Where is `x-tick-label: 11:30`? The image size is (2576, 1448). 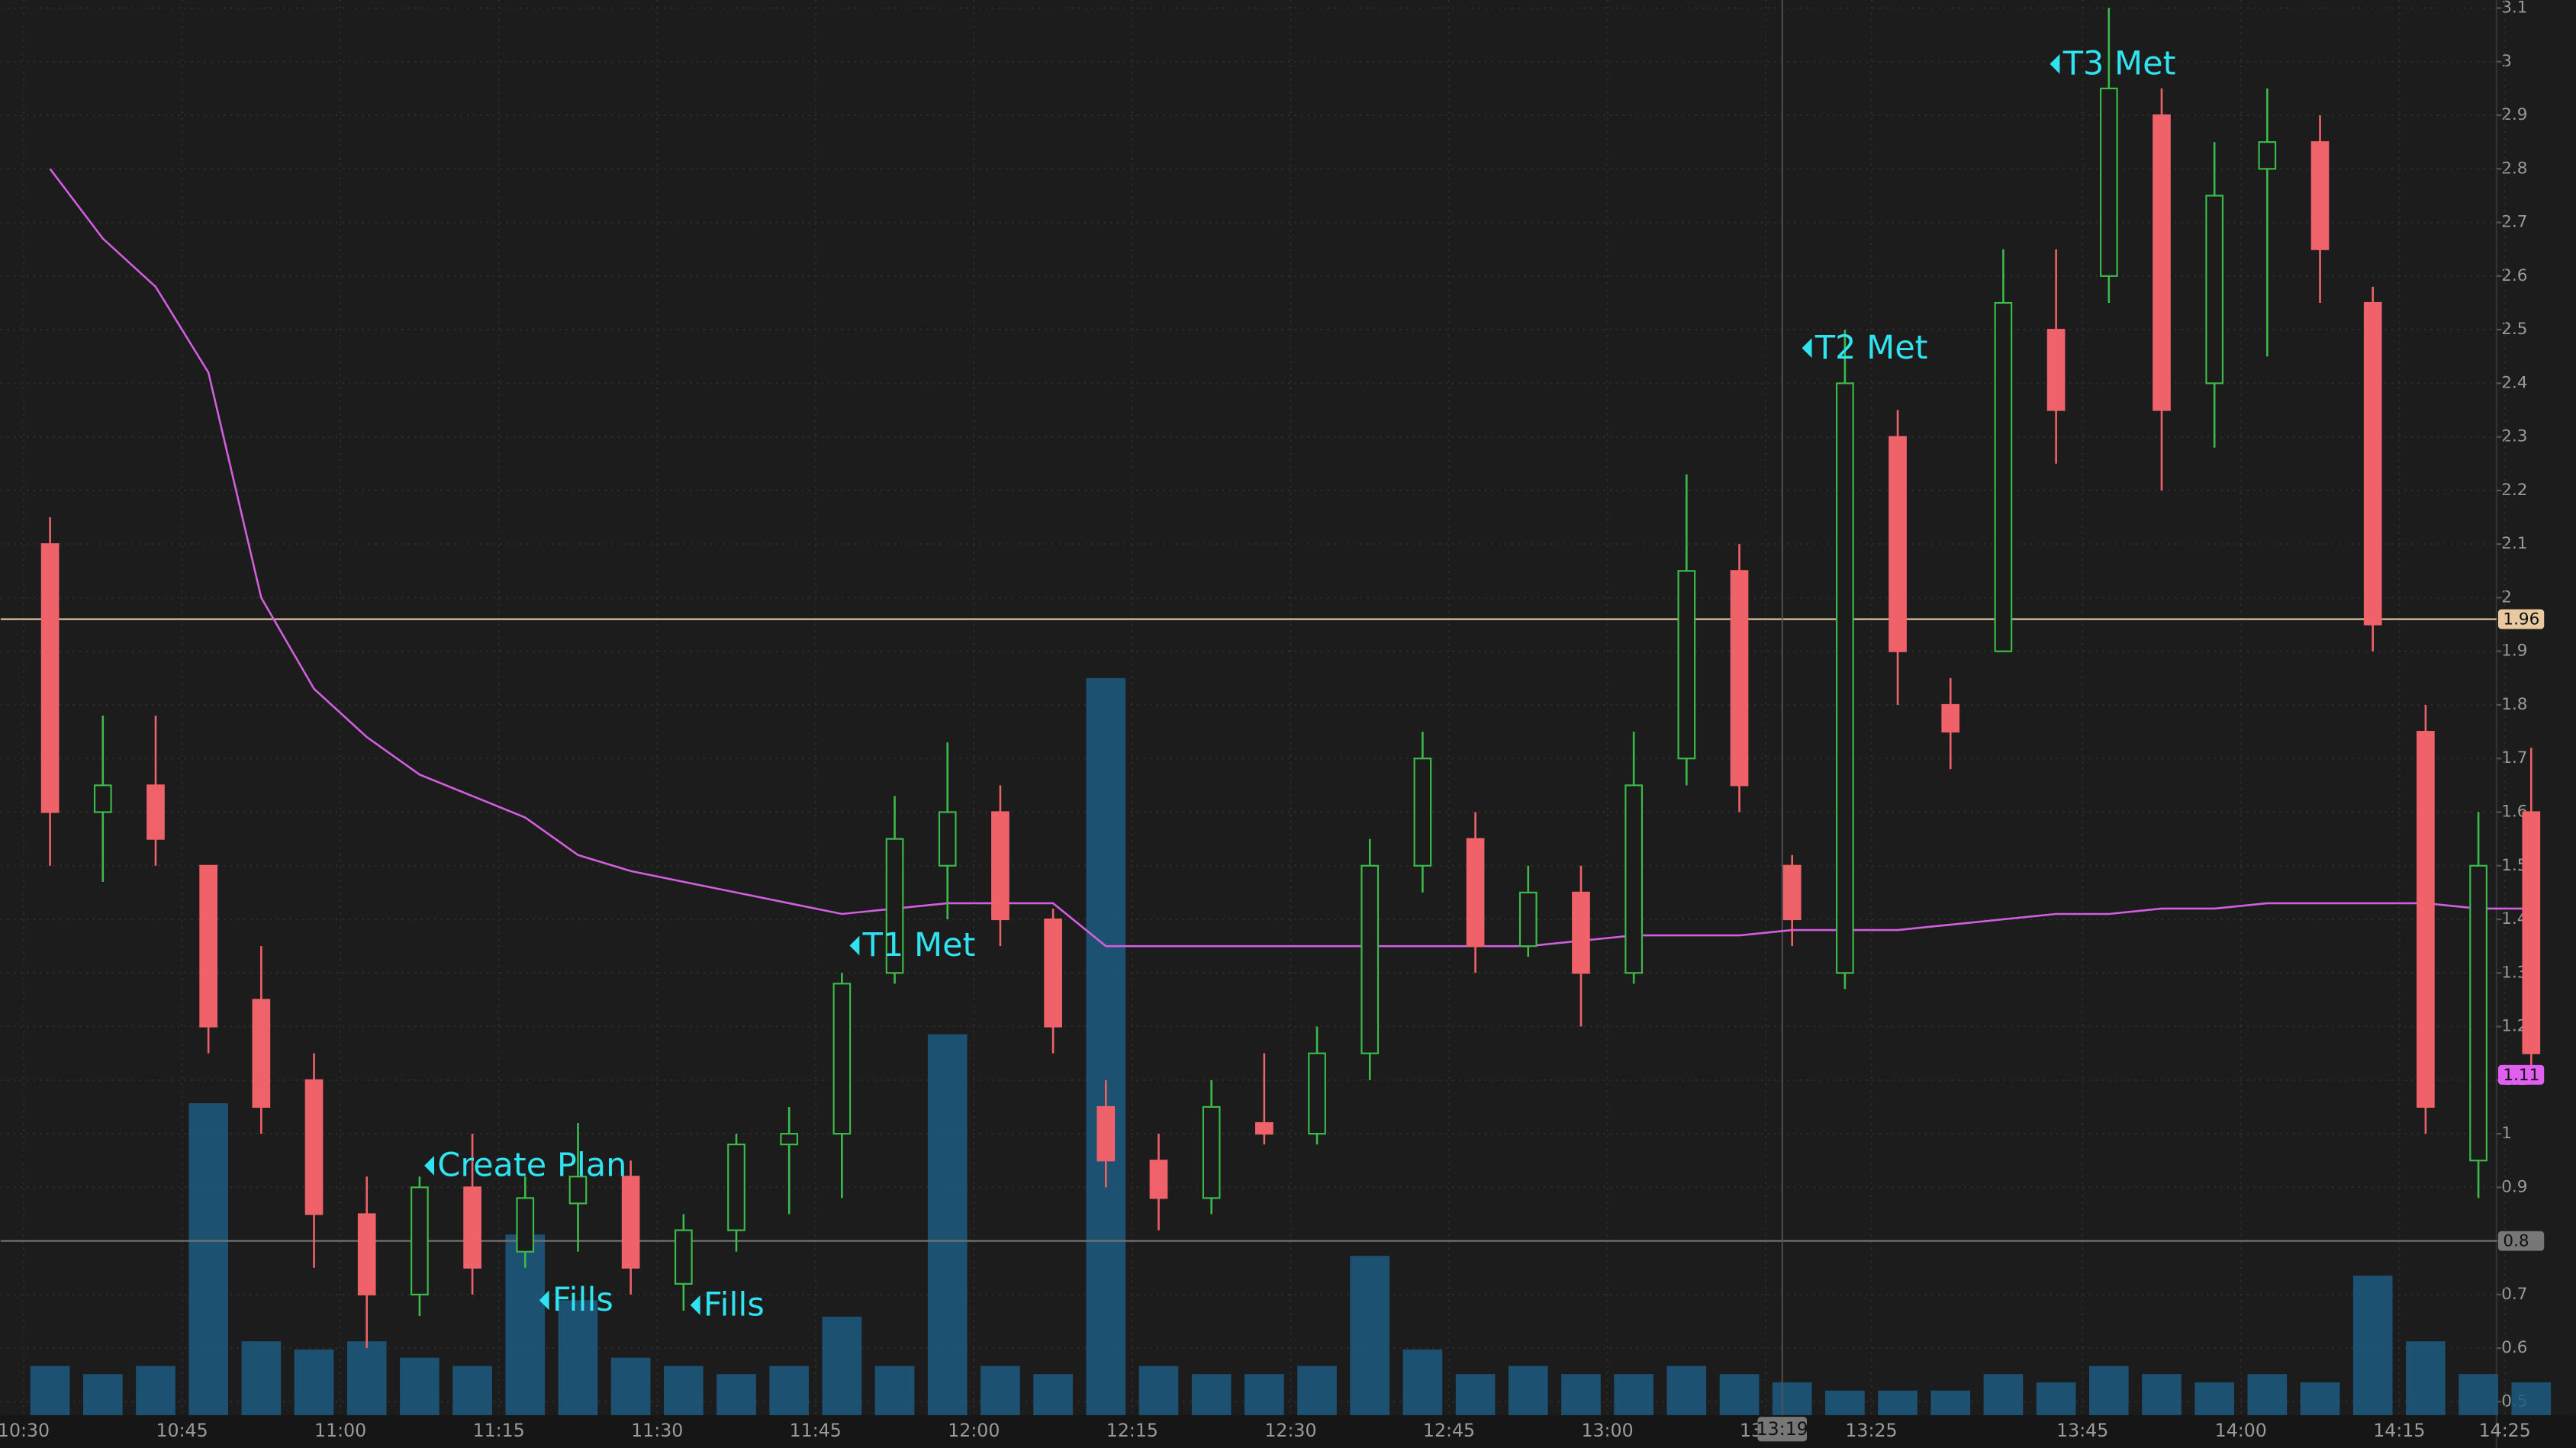
x-tick-label: 11:30 is located at coordinates (657, 1430).